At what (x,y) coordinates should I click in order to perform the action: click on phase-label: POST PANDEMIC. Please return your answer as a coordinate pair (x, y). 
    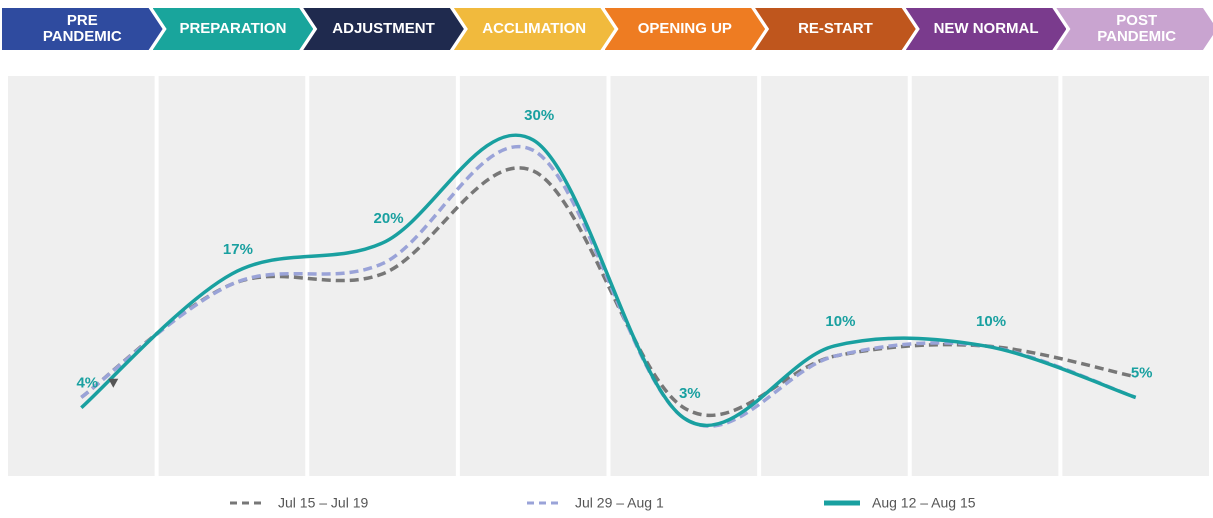
    Looking at the image, I should click on (1134, 29).